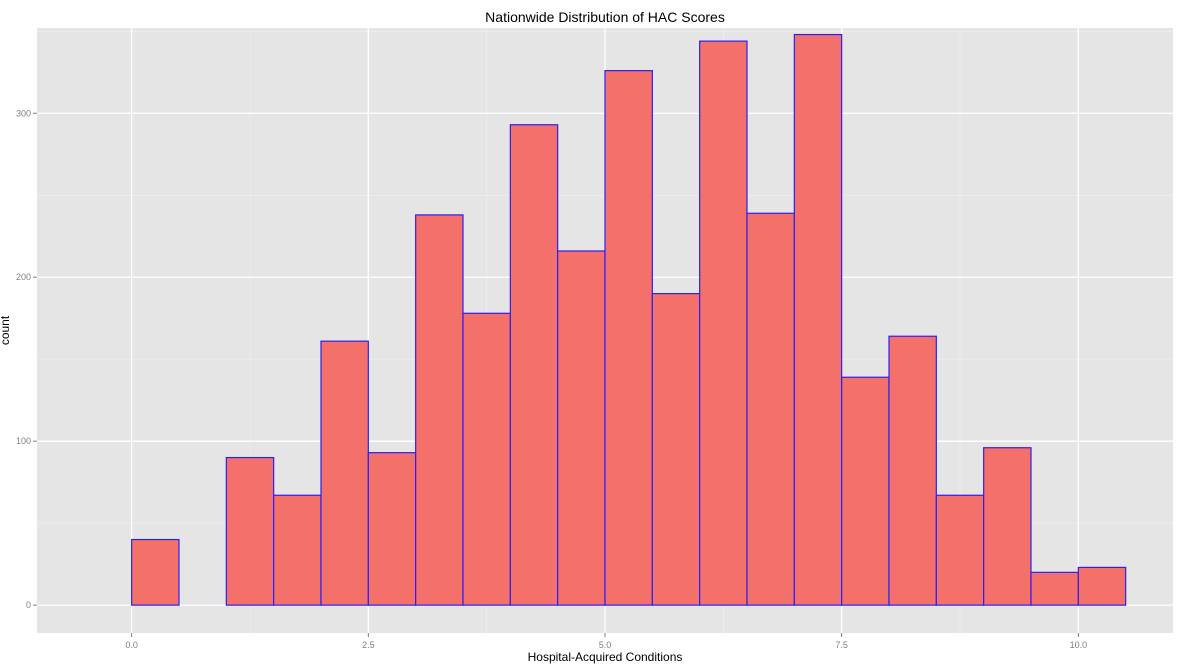 The width and height of the screenshot is (1186, 672). What do you see at coordinates (368, 645) in the screenshot?
I see `x-tick-label: 2.5` at bounding box center [368, 645].